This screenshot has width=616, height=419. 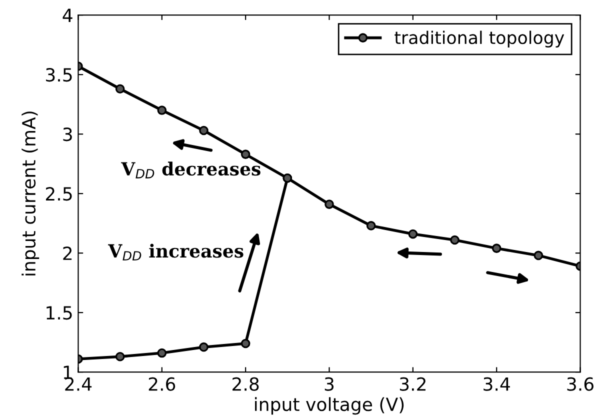 I want to click on y-tick-label: 3, so click(x=67, y=135).